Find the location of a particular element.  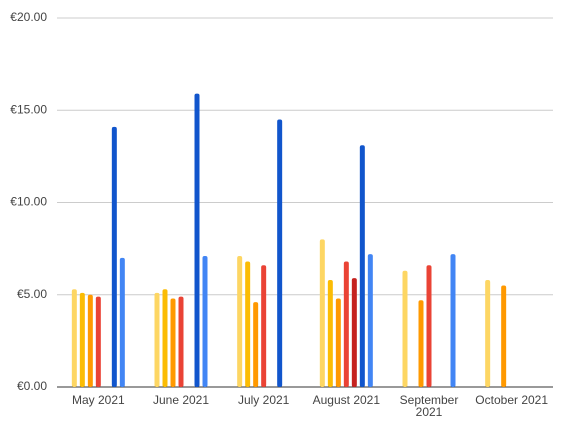

x-tick-label: June 2021 is located at coordinates (181, 400).